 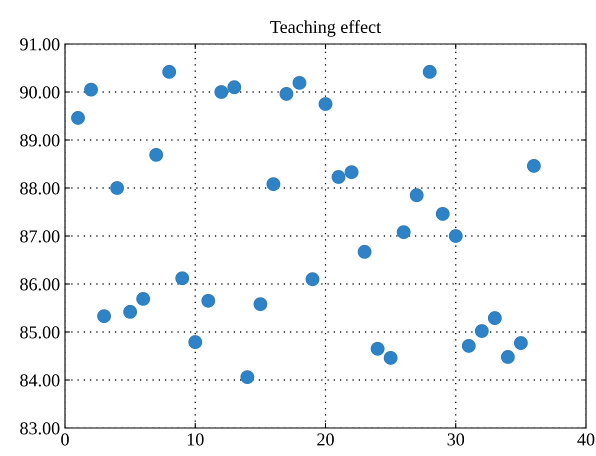 What do you see at coordinates (40, 92) in the screenshot?
I see `y-tick-label: 90.00` at bounding box center [40, 92].